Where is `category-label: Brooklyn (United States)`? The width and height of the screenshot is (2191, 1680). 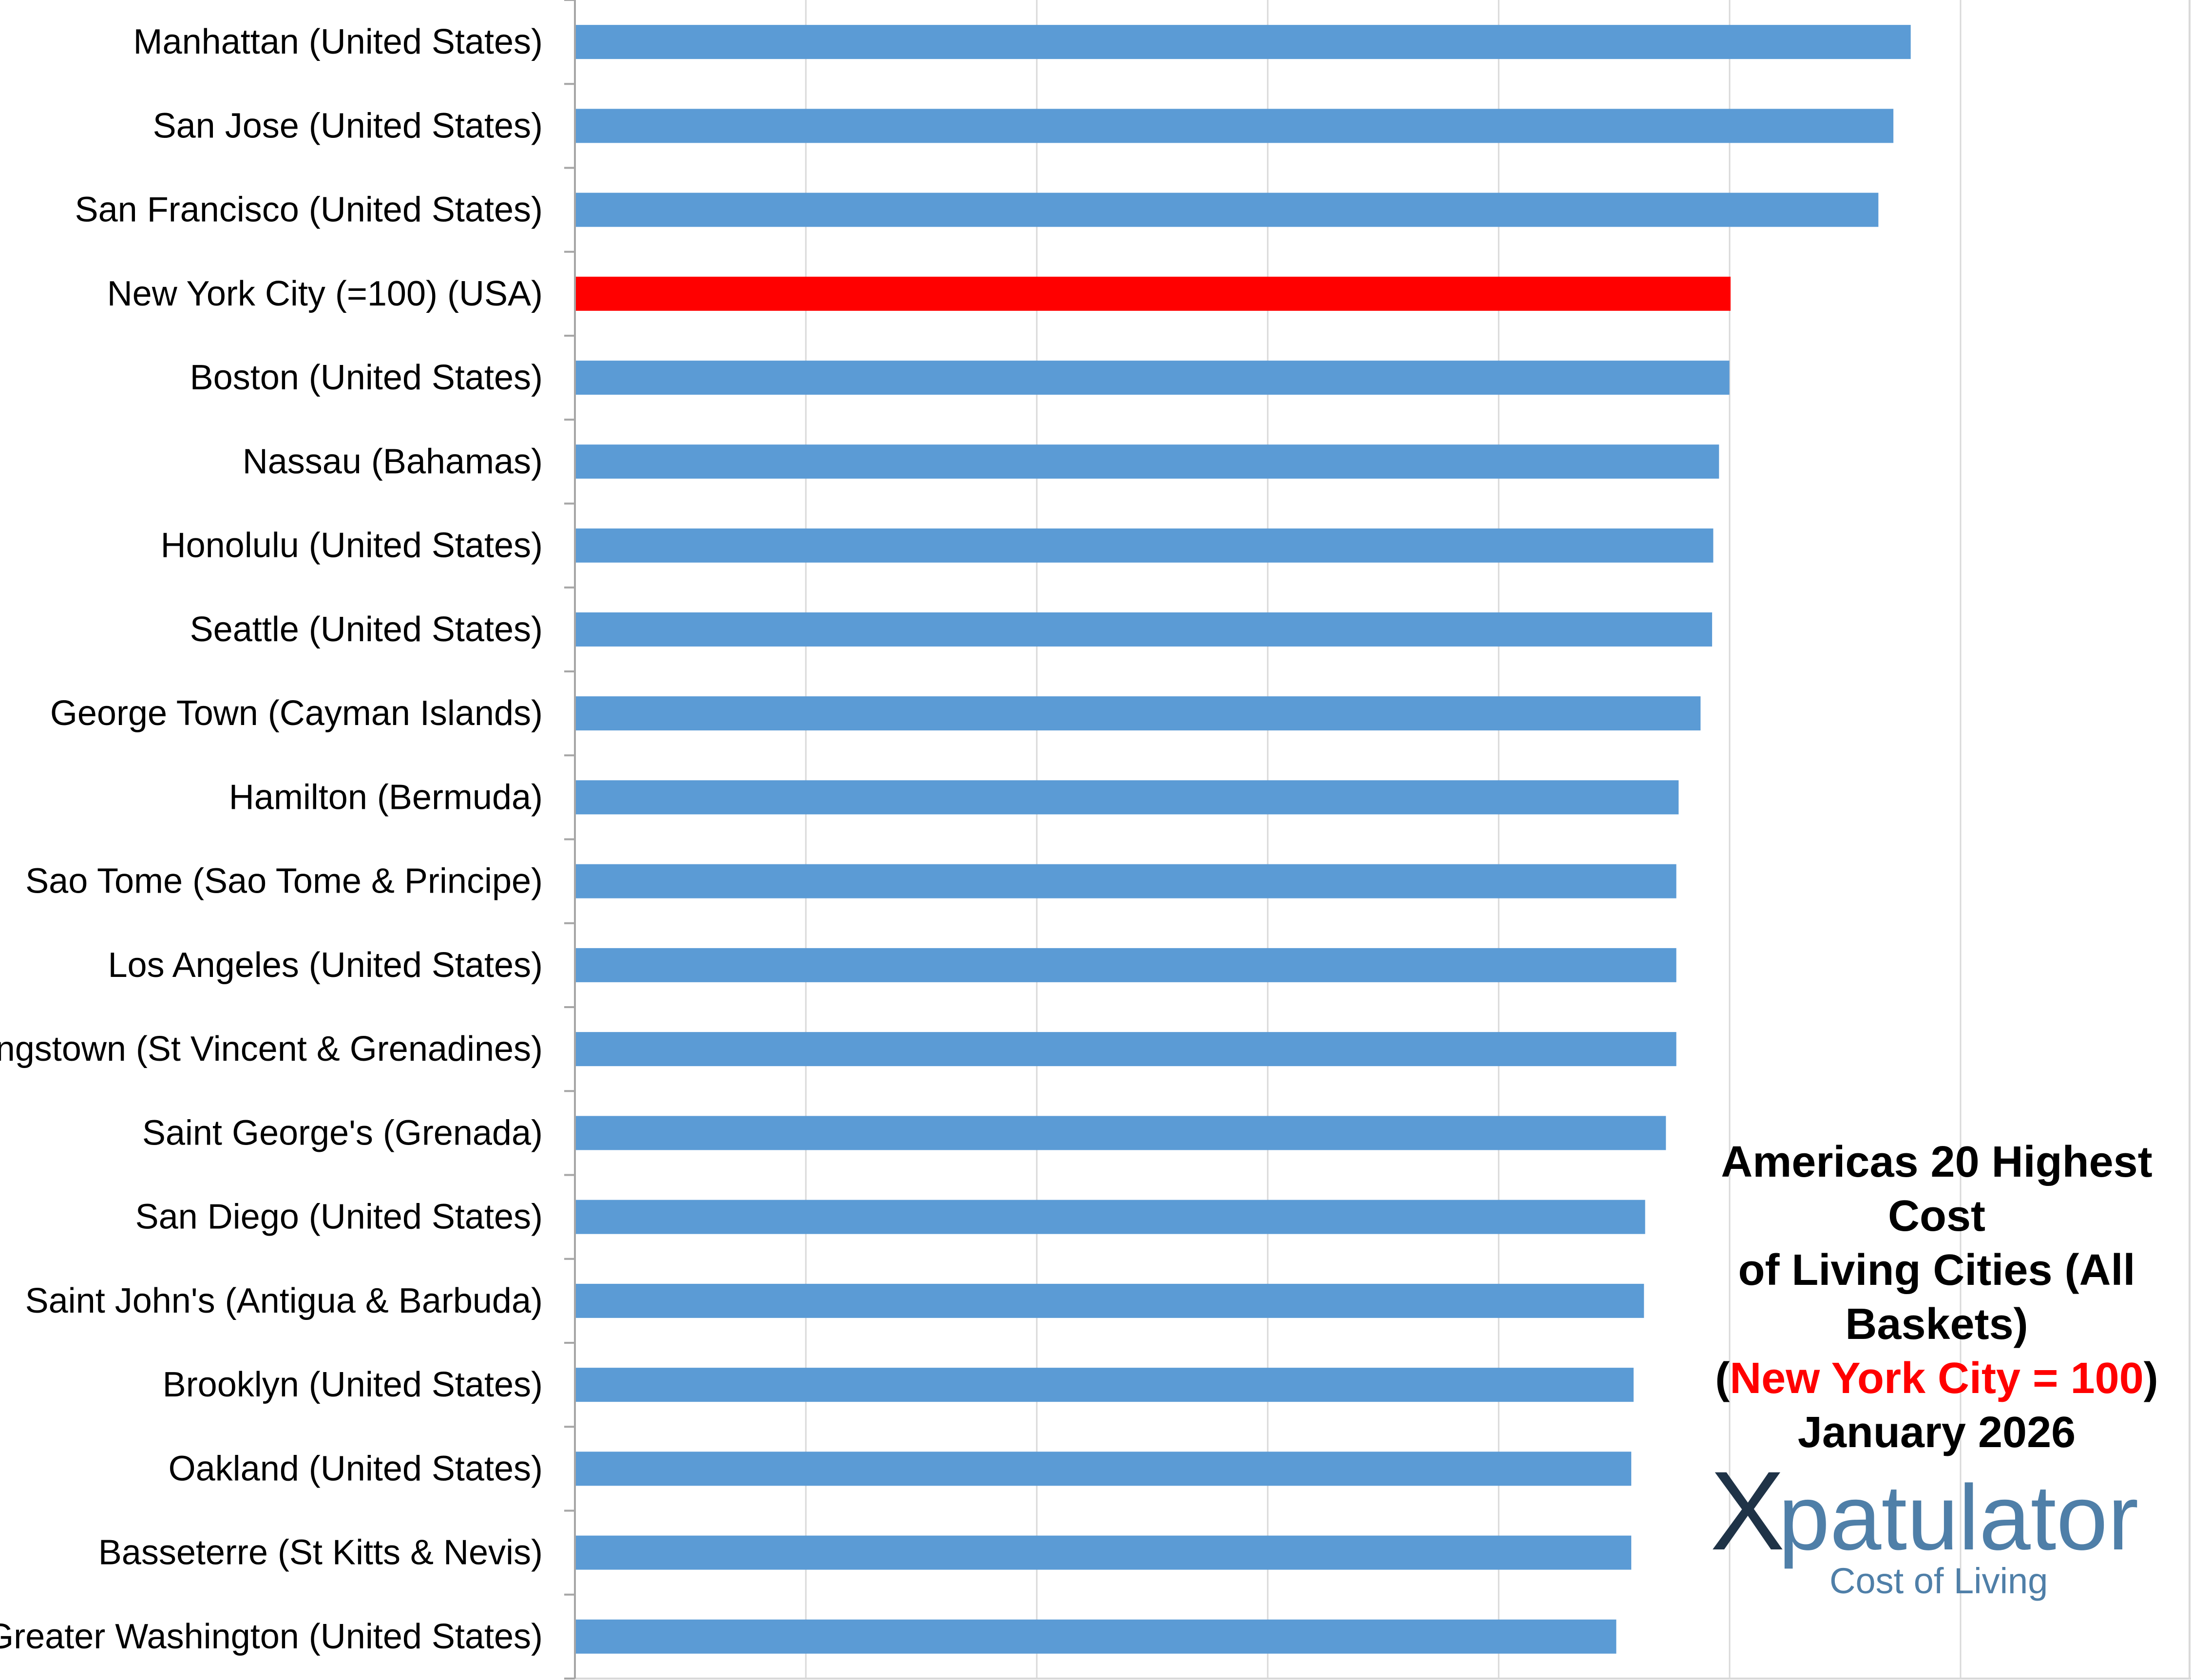
category-label: Brooklyn (United States) is located at coordinates (353, 1384).